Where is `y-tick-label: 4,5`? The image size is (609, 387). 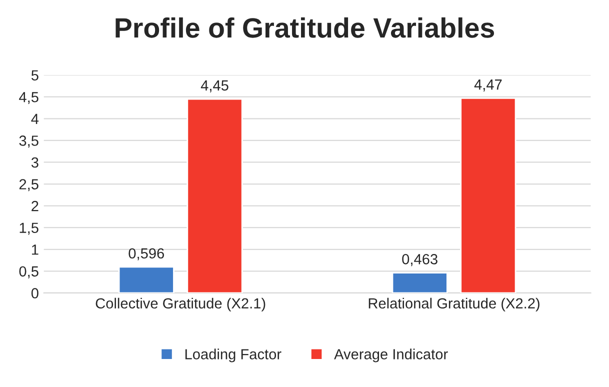
y-tick-label: 4,5 is located at coordinates (28, 98).